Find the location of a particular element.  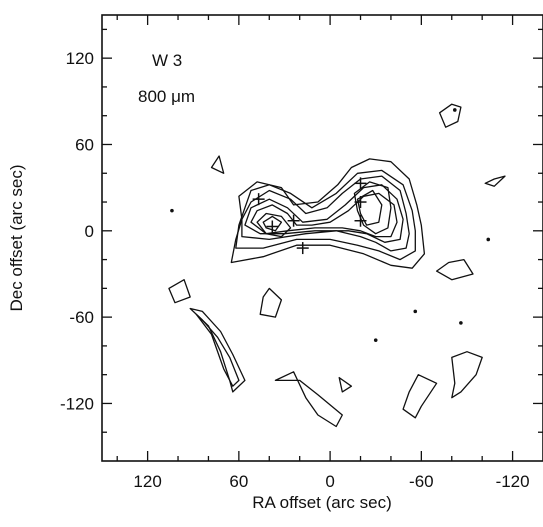

x-tick-label: 60 is located at coordinates (238, 481).